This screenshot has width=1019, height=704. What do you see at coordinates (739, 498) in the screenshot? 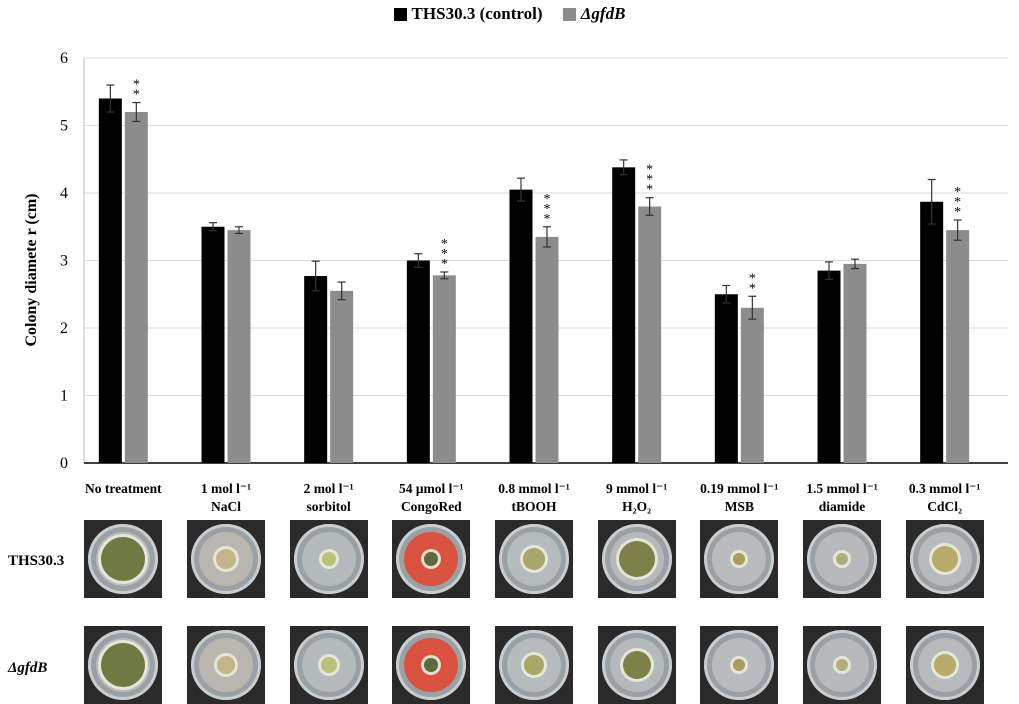
I see `category-label: 0.19 mmol l⁻¹ MSB` at bounding box center [739, 498].